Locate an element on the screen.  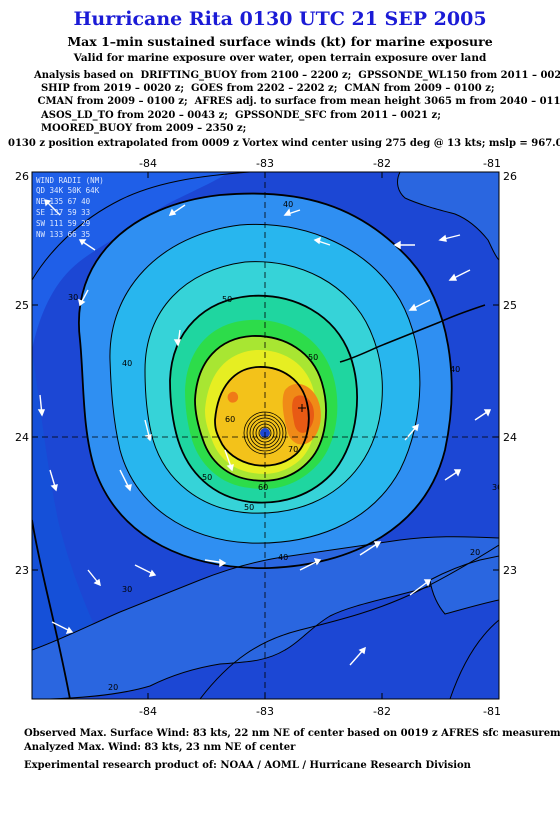
legend-row: NW 133 66 35 is located at coordinates (63, 234).